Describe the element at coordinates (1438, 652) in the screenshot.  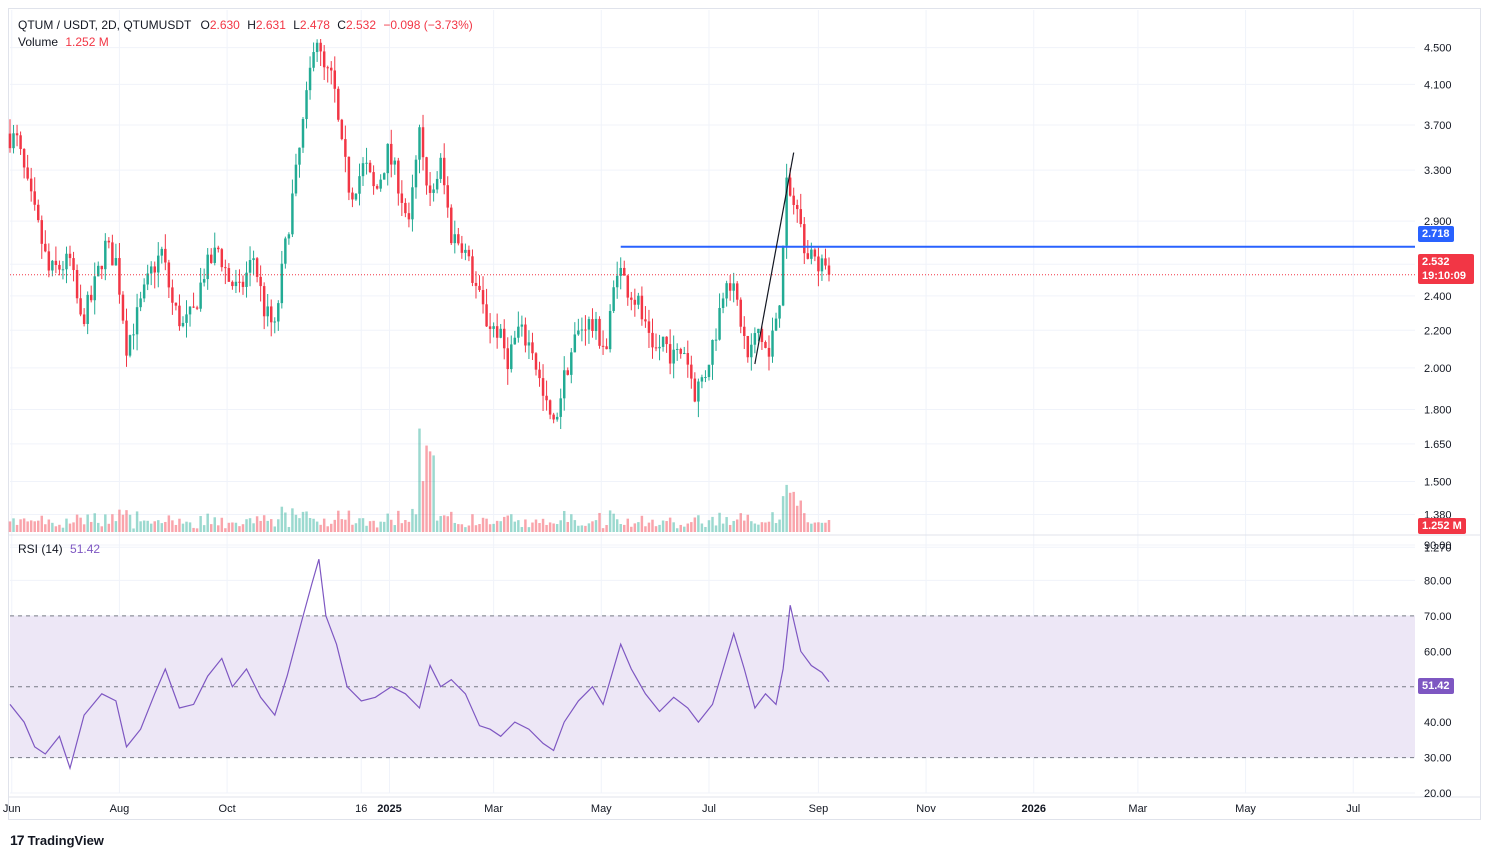
I see `rsi-tick-label: 60.00` at that location.